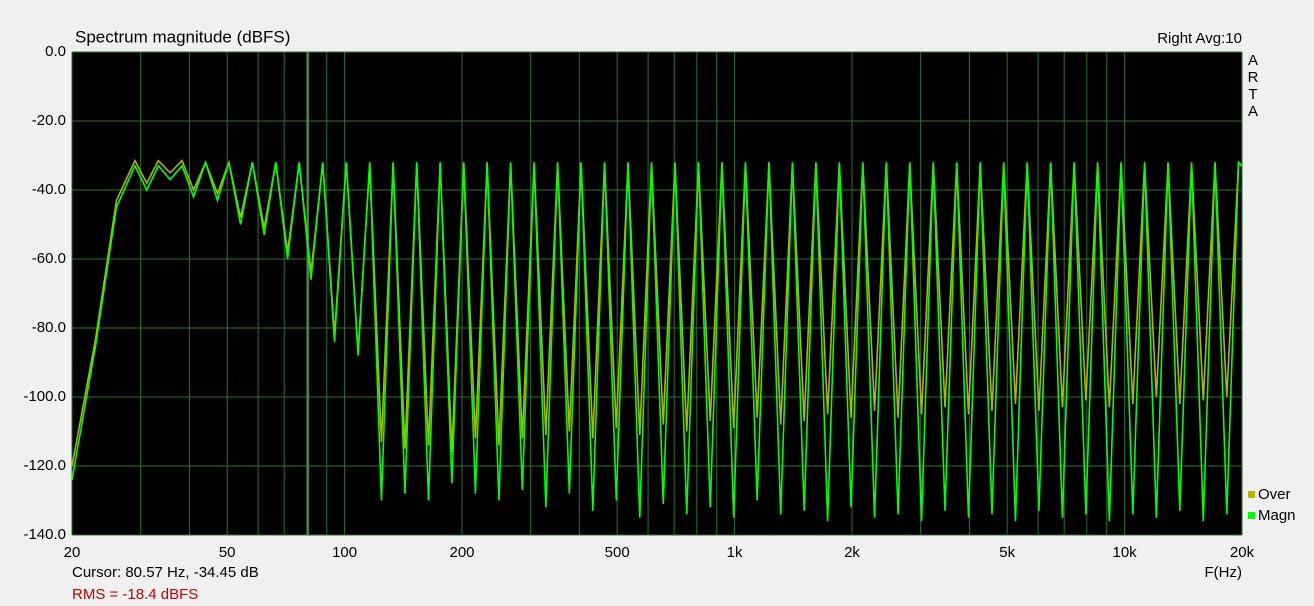 The width and height of the screenshot is (1314, 606). What do you see at coordinates (44, 465) in the screenshot?
I see `y-tick-label: -120.0` at bounding box center [44, 465].